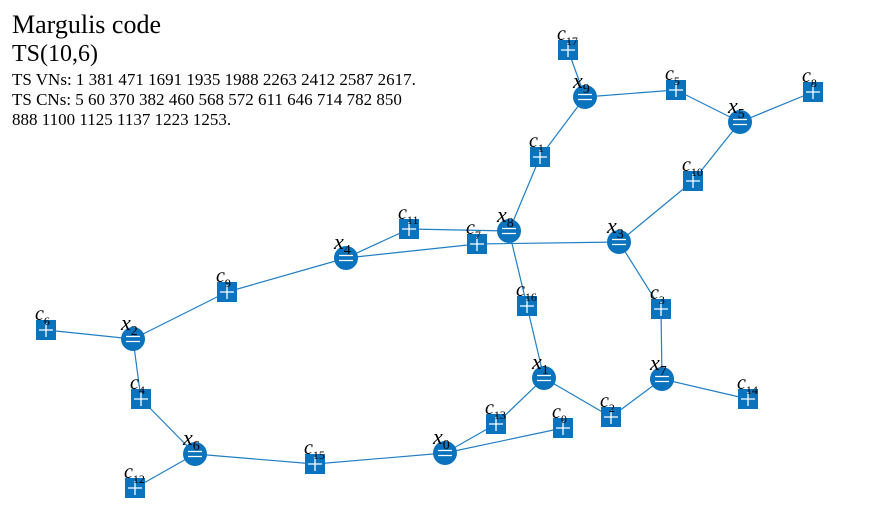 The width and height of the screenshot is (884, 526). What do you see at coordinates (657, 294) in the screenshot?
I see `node-label-c3: c3` at bounding box center [657, 294].